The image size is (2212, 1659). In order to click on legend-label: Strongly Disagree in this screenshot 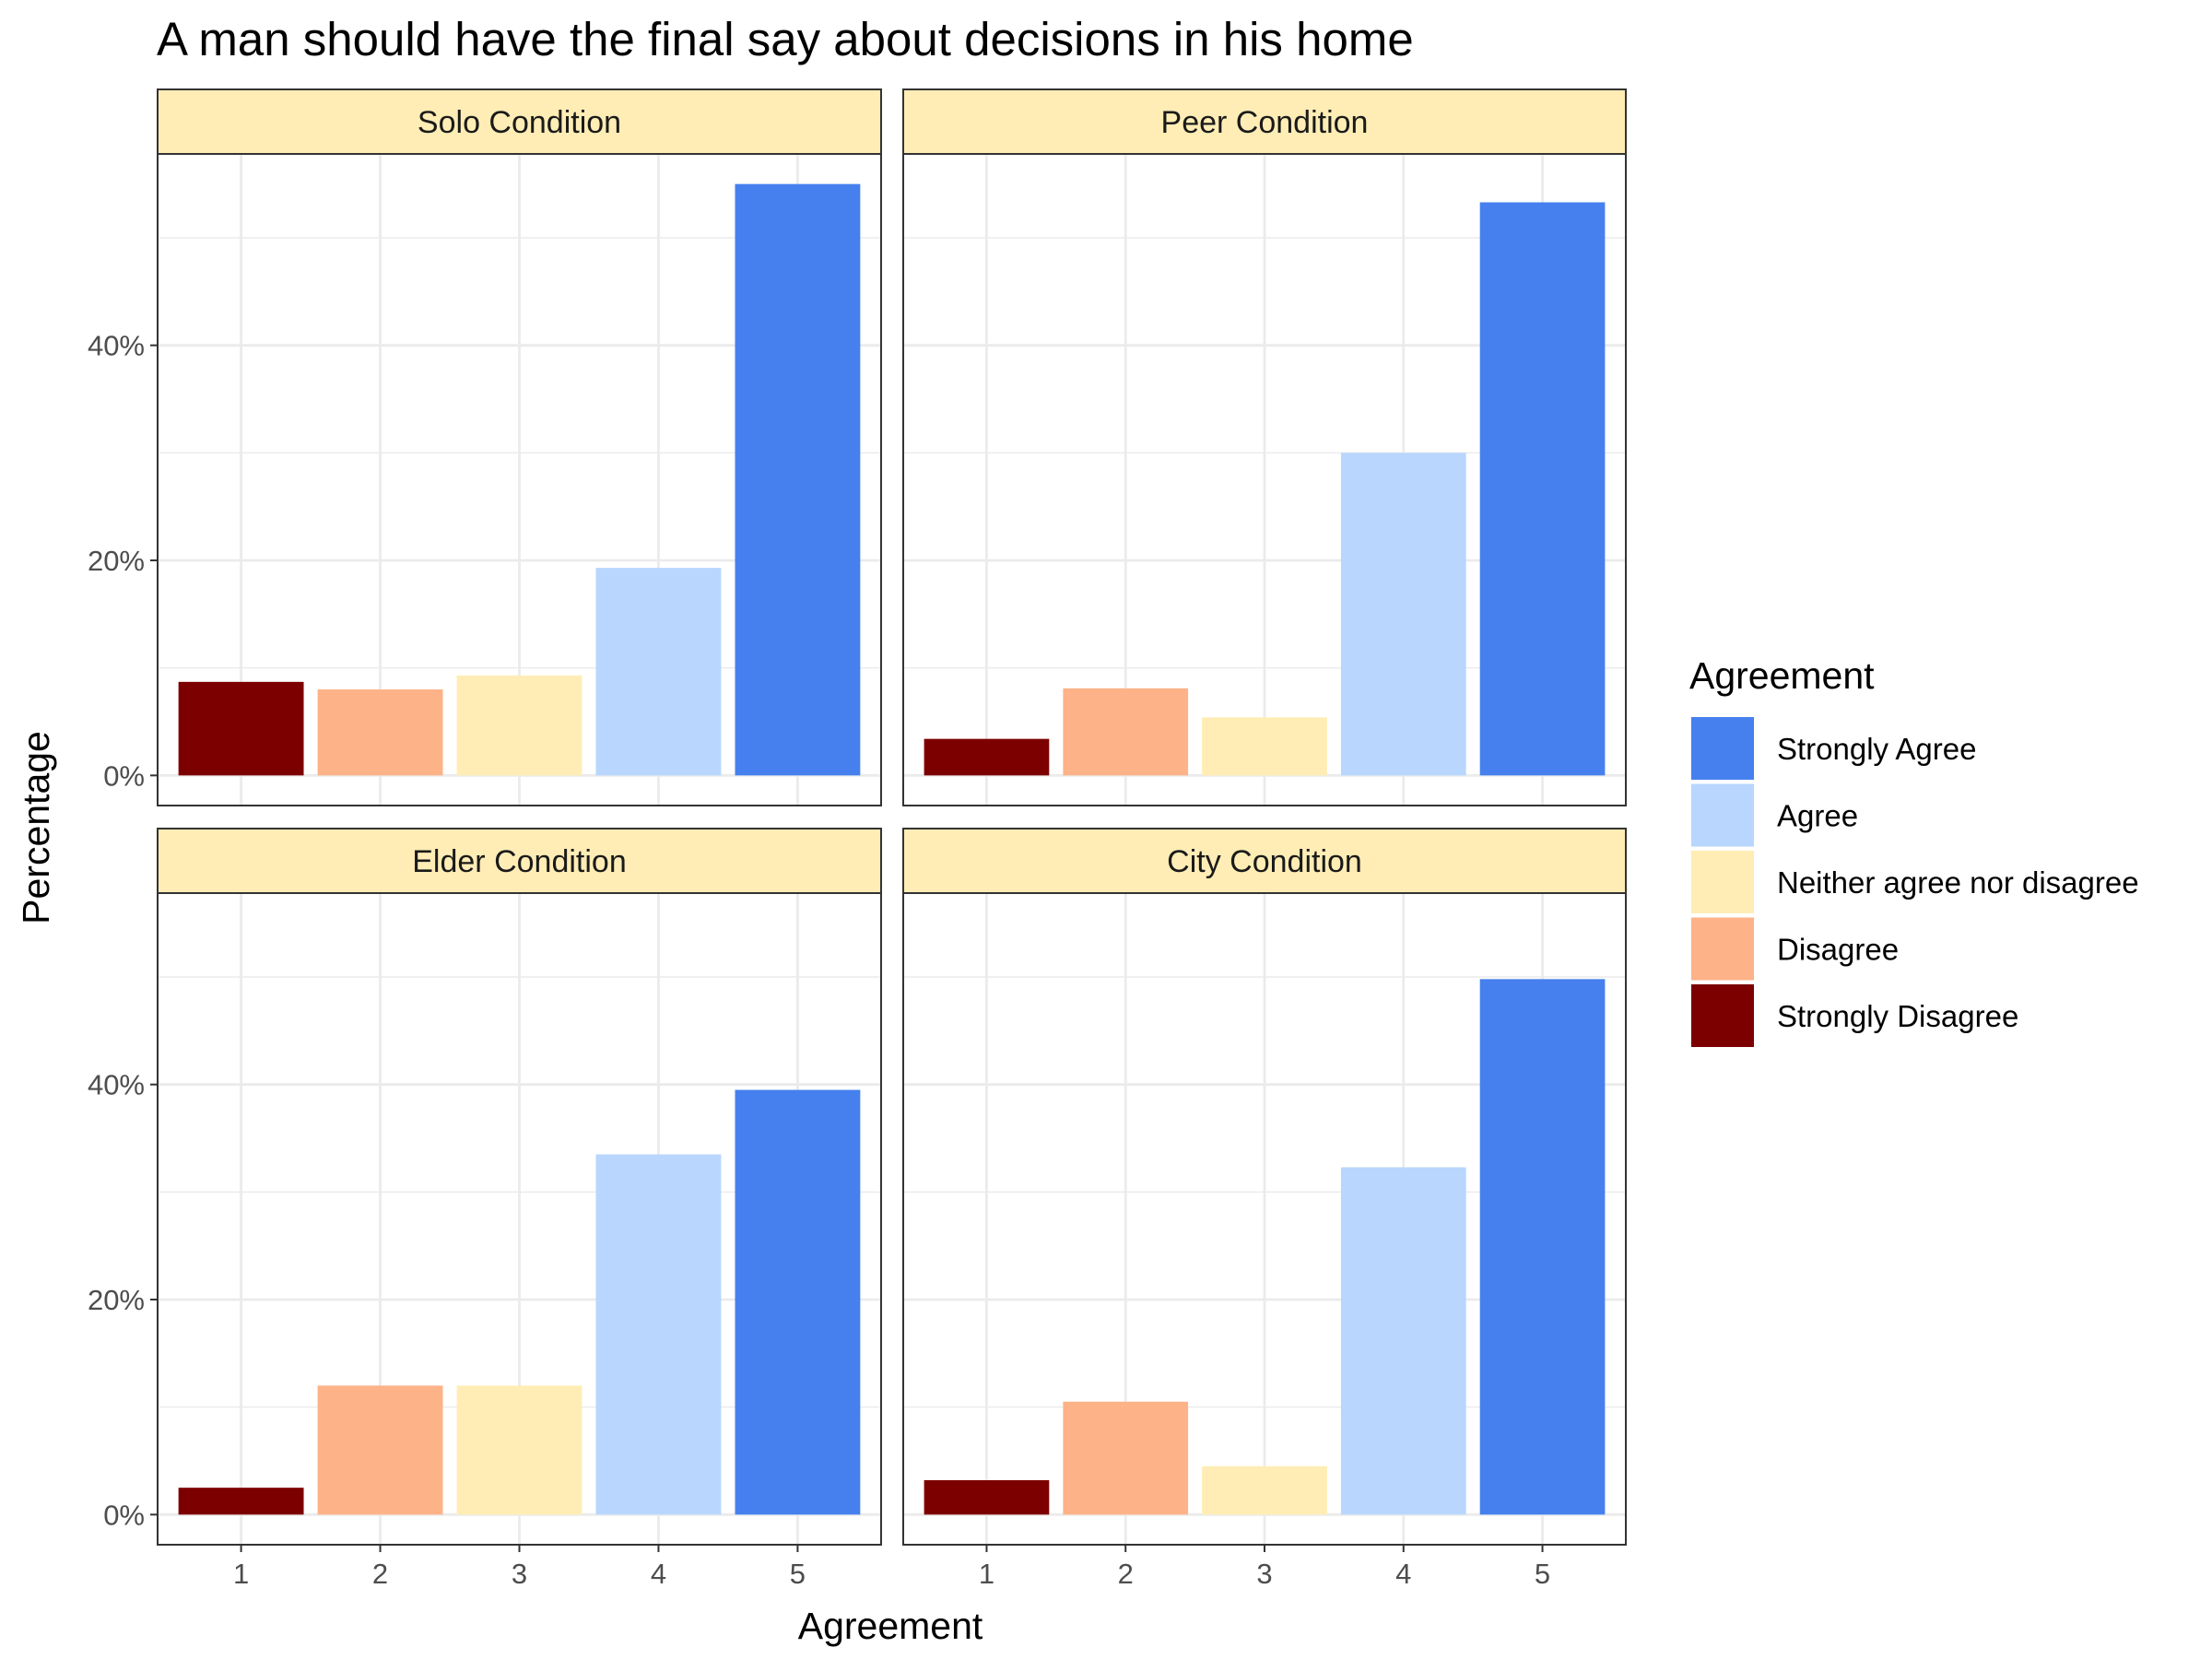, I will do `click(1897, 1016)`.